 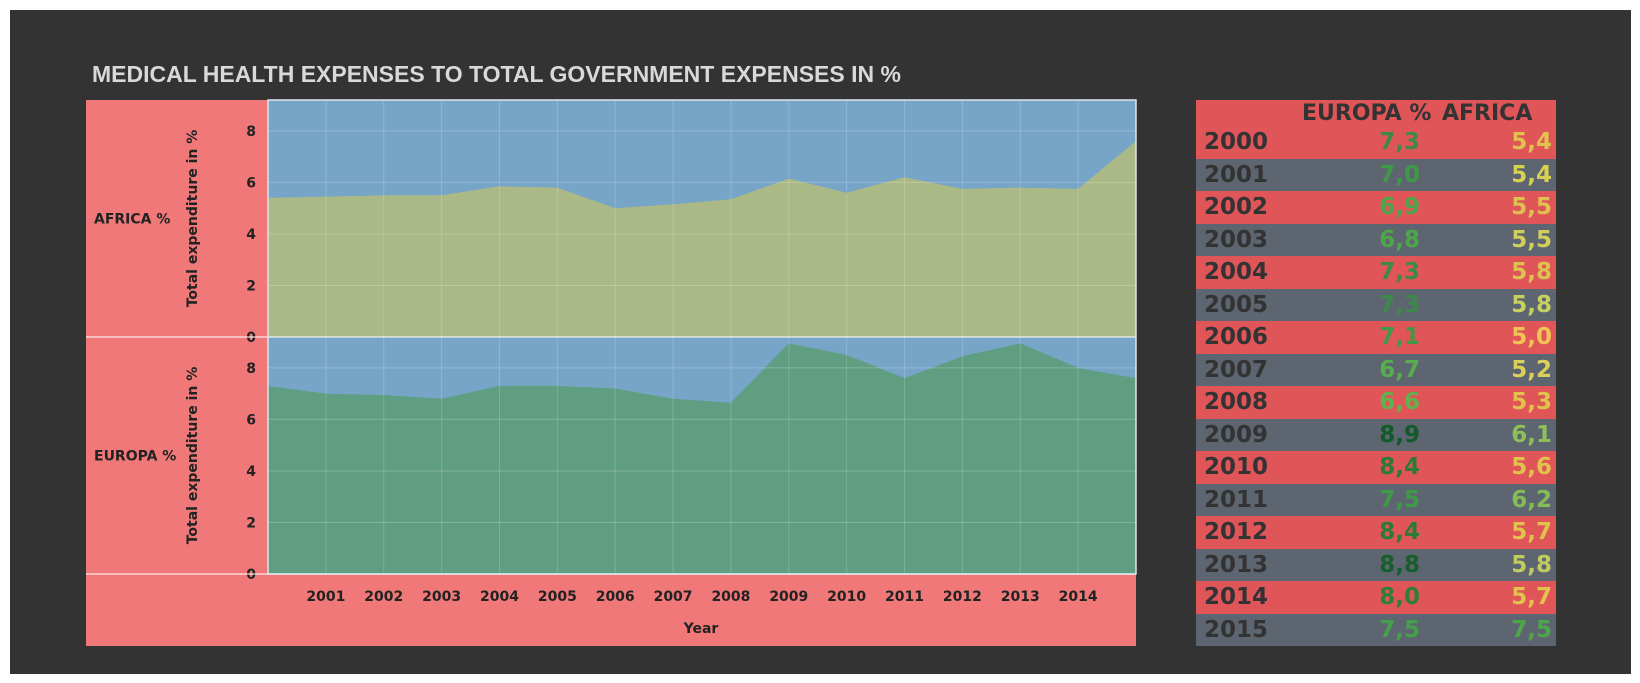 What do you see at coordinates (1236, 629) in the screenshot?
I see `row-year: 2015` at bounding box center [1236, 629].